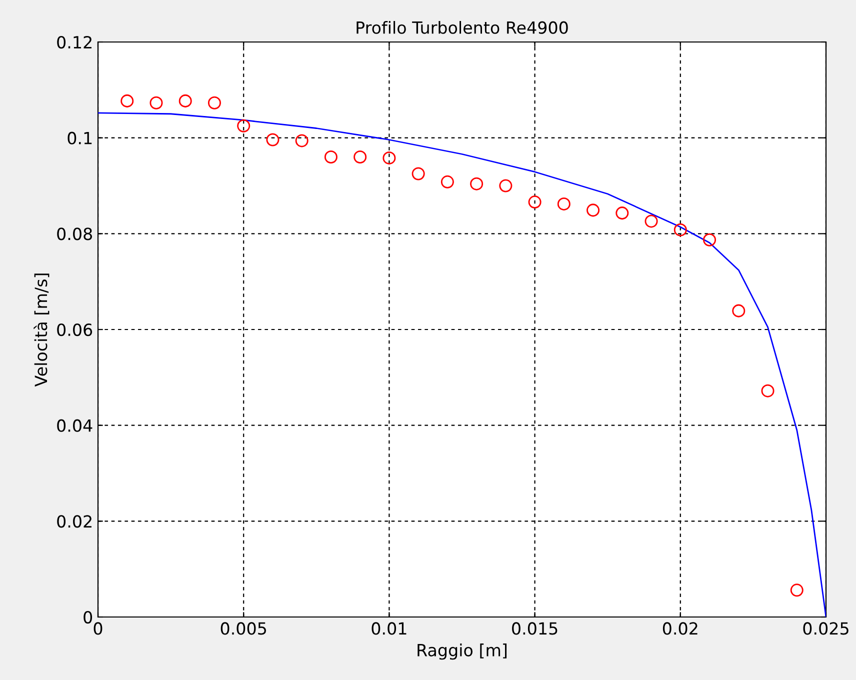 This screenshot has height=680, width=856. Describe the element at coordinates (535, 628) in the screenshot. I see `x-tick-label: 0.015` at that location.